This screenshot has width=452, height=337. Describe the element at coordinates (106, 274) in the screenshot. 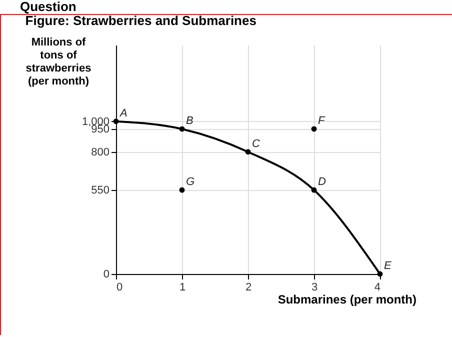

I see `y-tick-label: 0` at that location.